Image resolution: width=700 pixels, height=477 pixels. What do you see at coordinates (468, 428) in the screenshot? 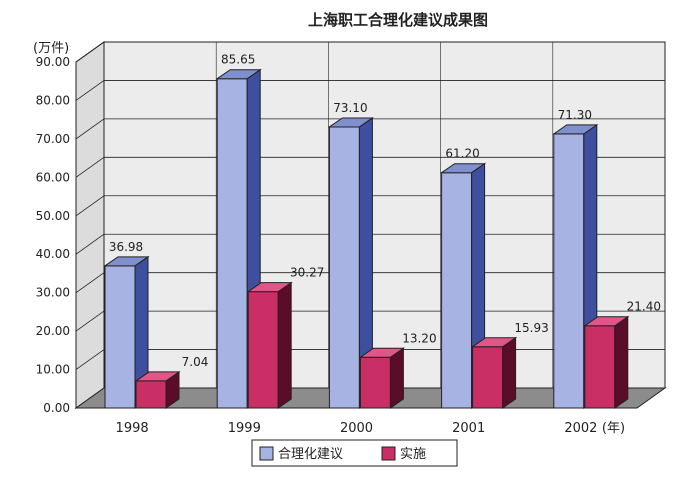
I see `x-tick-label: 2001` at bounding box center [468, 428].